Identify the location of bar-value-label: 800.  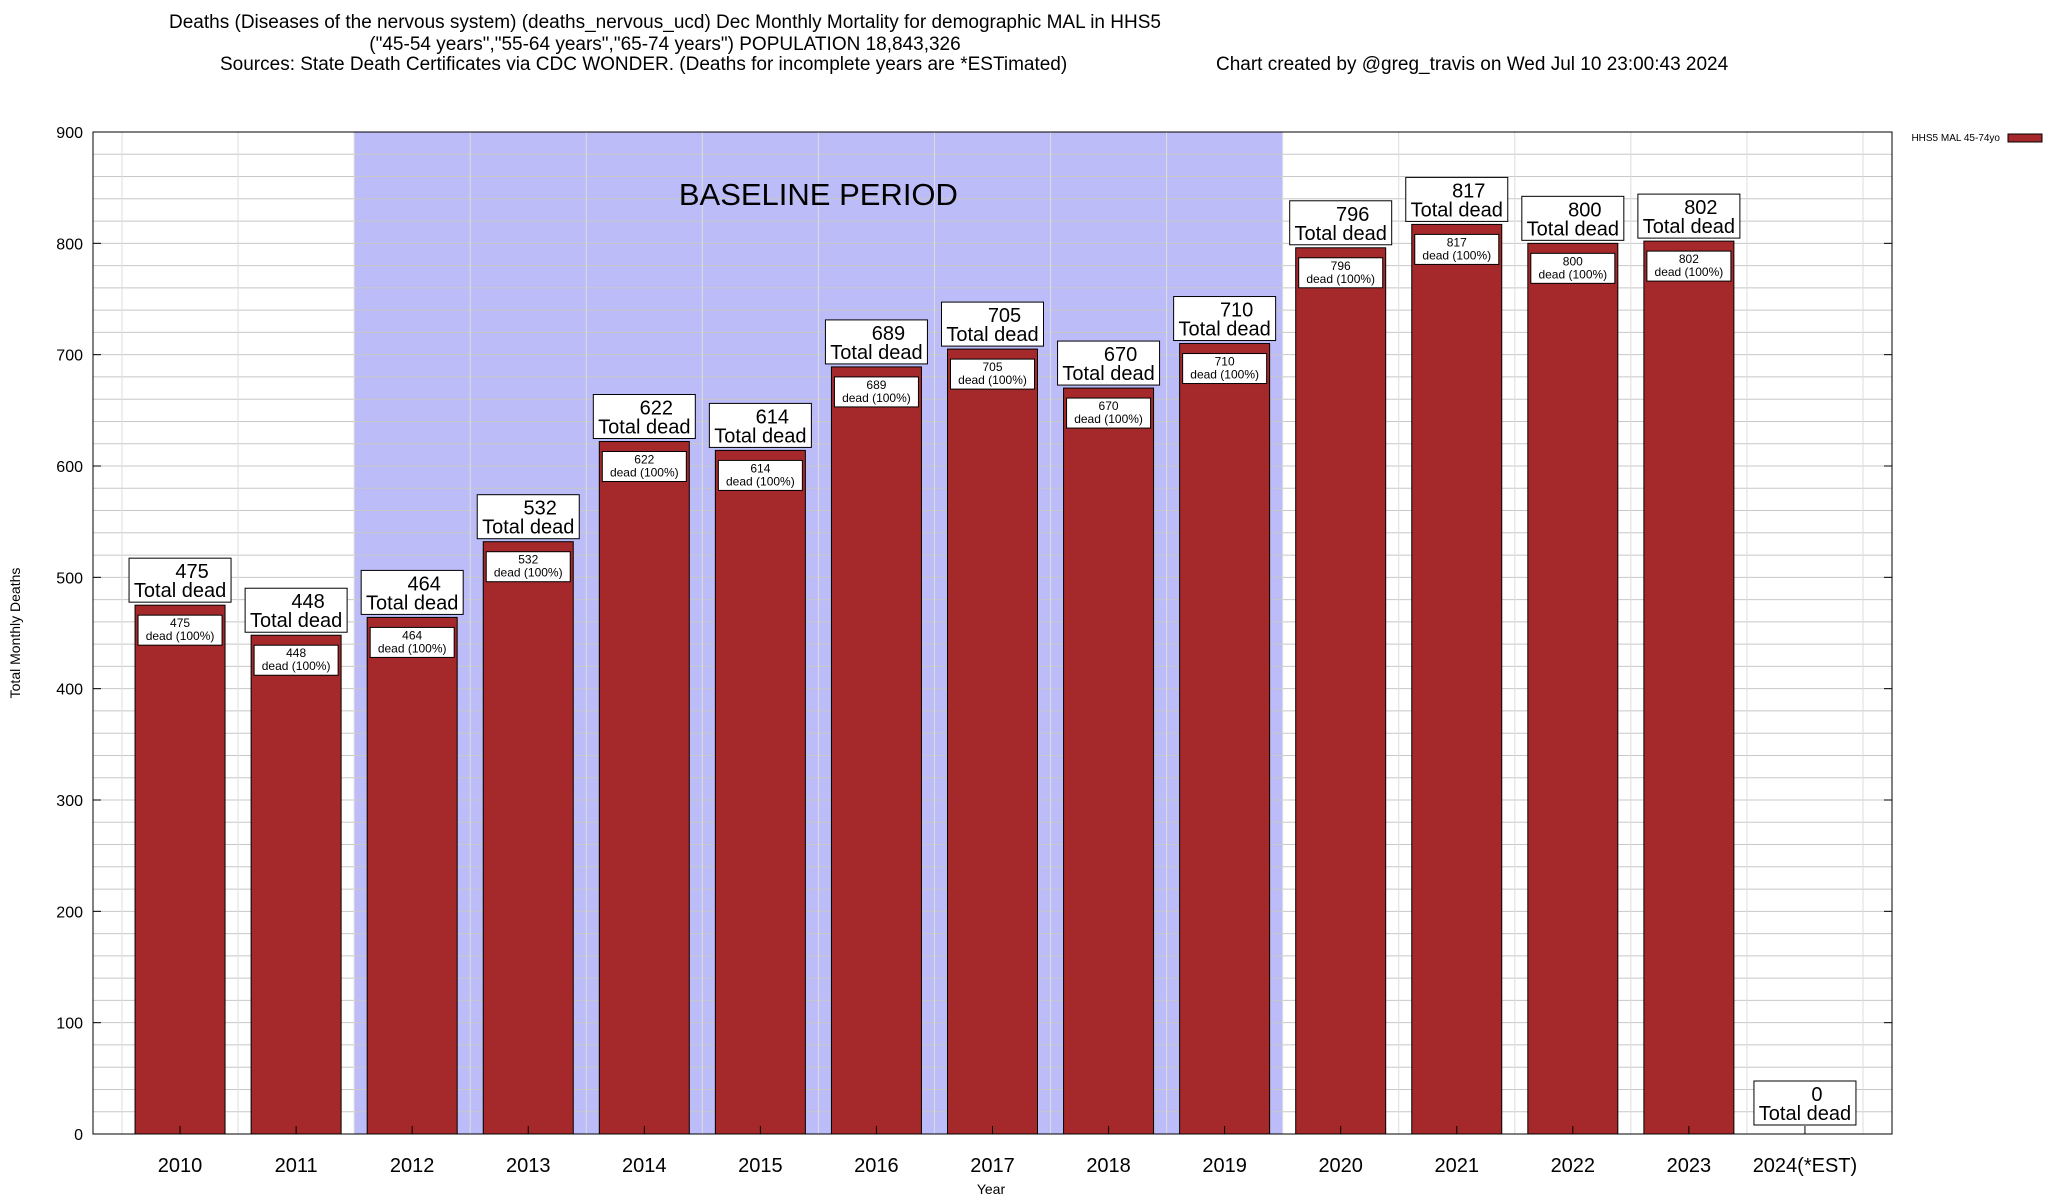
(1584, 210).